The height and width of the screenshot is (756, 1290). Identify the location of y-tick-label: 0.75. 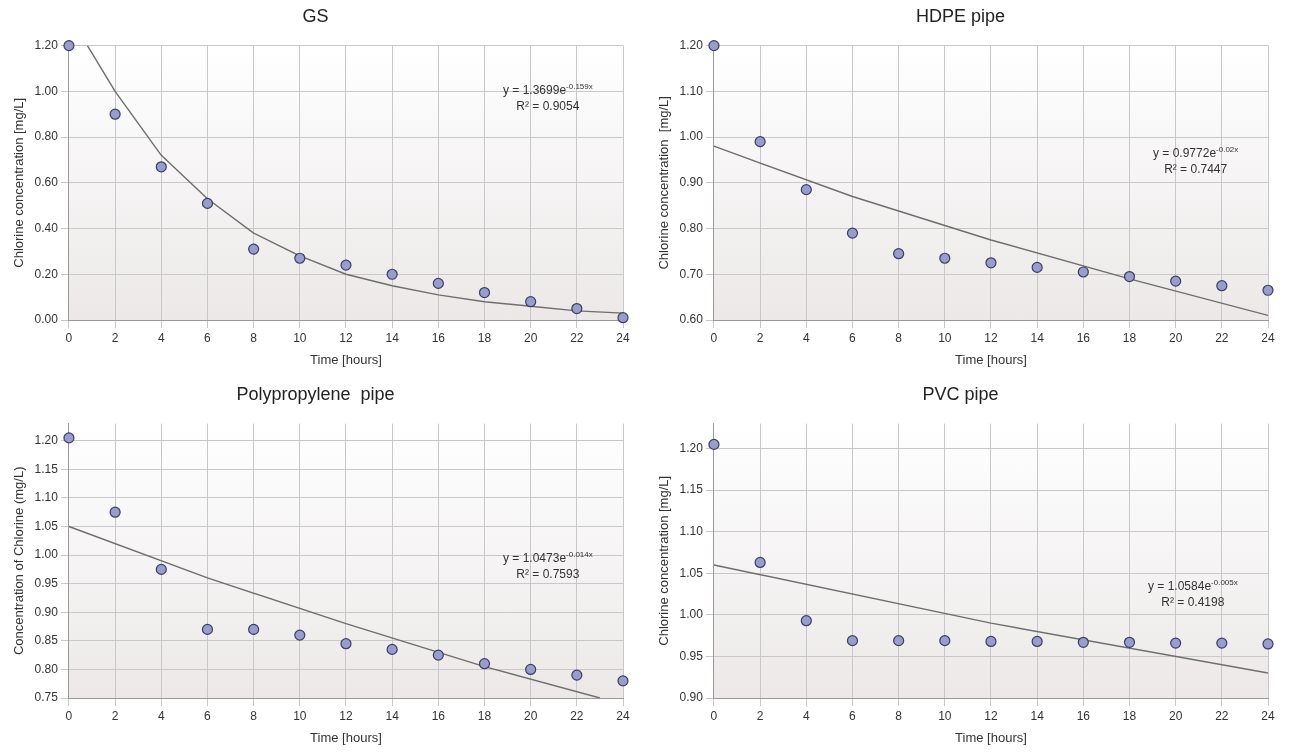
(46, 697).